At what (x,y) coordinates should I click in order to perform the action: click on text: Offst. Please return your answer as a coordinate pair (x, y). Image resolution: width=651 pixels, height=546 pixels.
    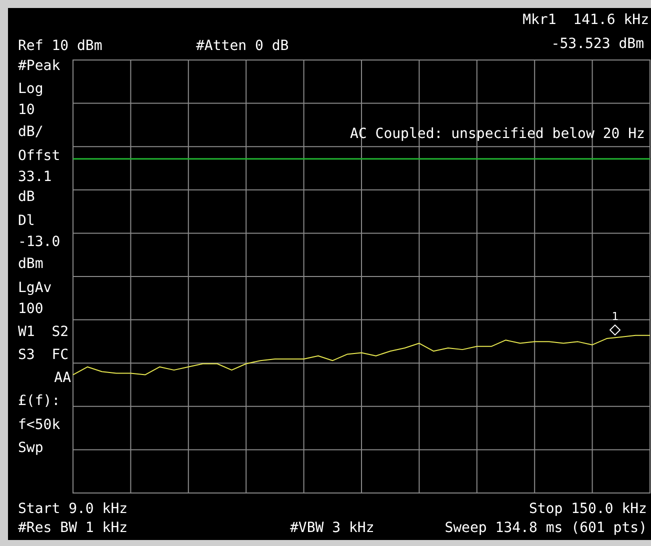
    Looking at the image, I should click on (39, 156).